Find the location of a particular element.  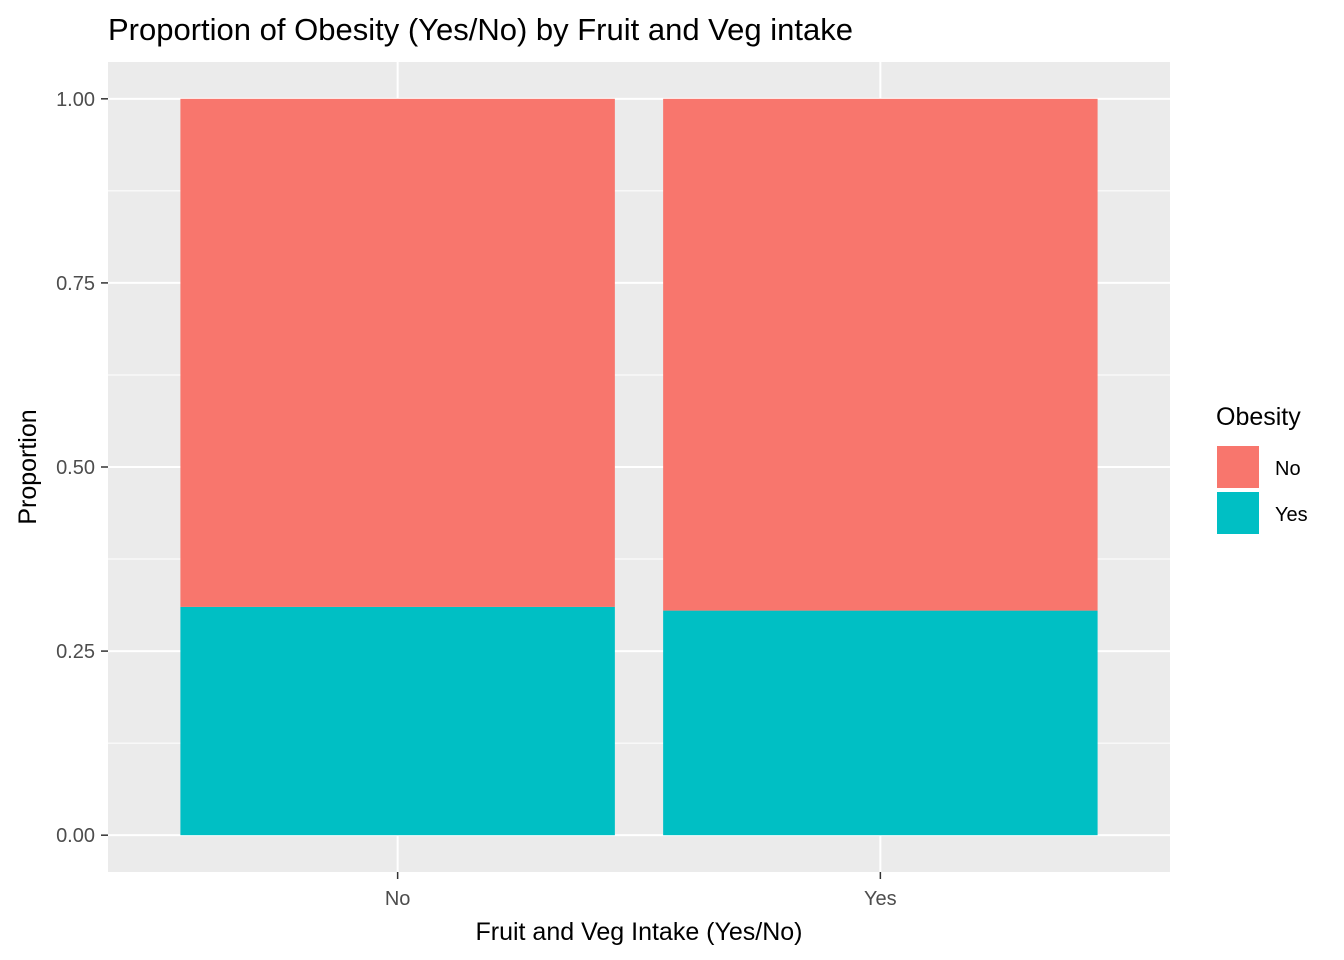

y-tick-label: 0.50 is located at coordinates (75, 468).